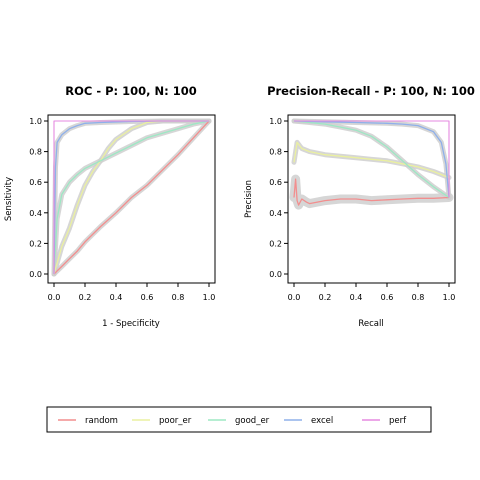  I want to click on pr-x-tick-label: 0.2, so click(325, 297).